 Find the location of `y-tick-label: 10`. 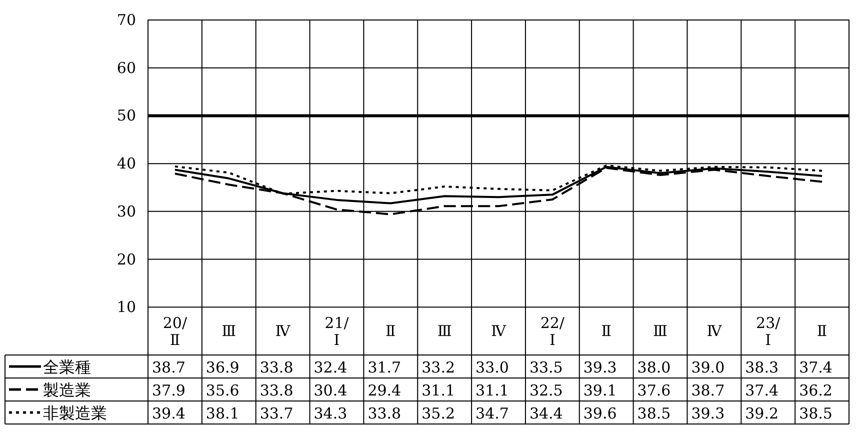

y-tick-label: 10 is located at coordinates (126, 307).